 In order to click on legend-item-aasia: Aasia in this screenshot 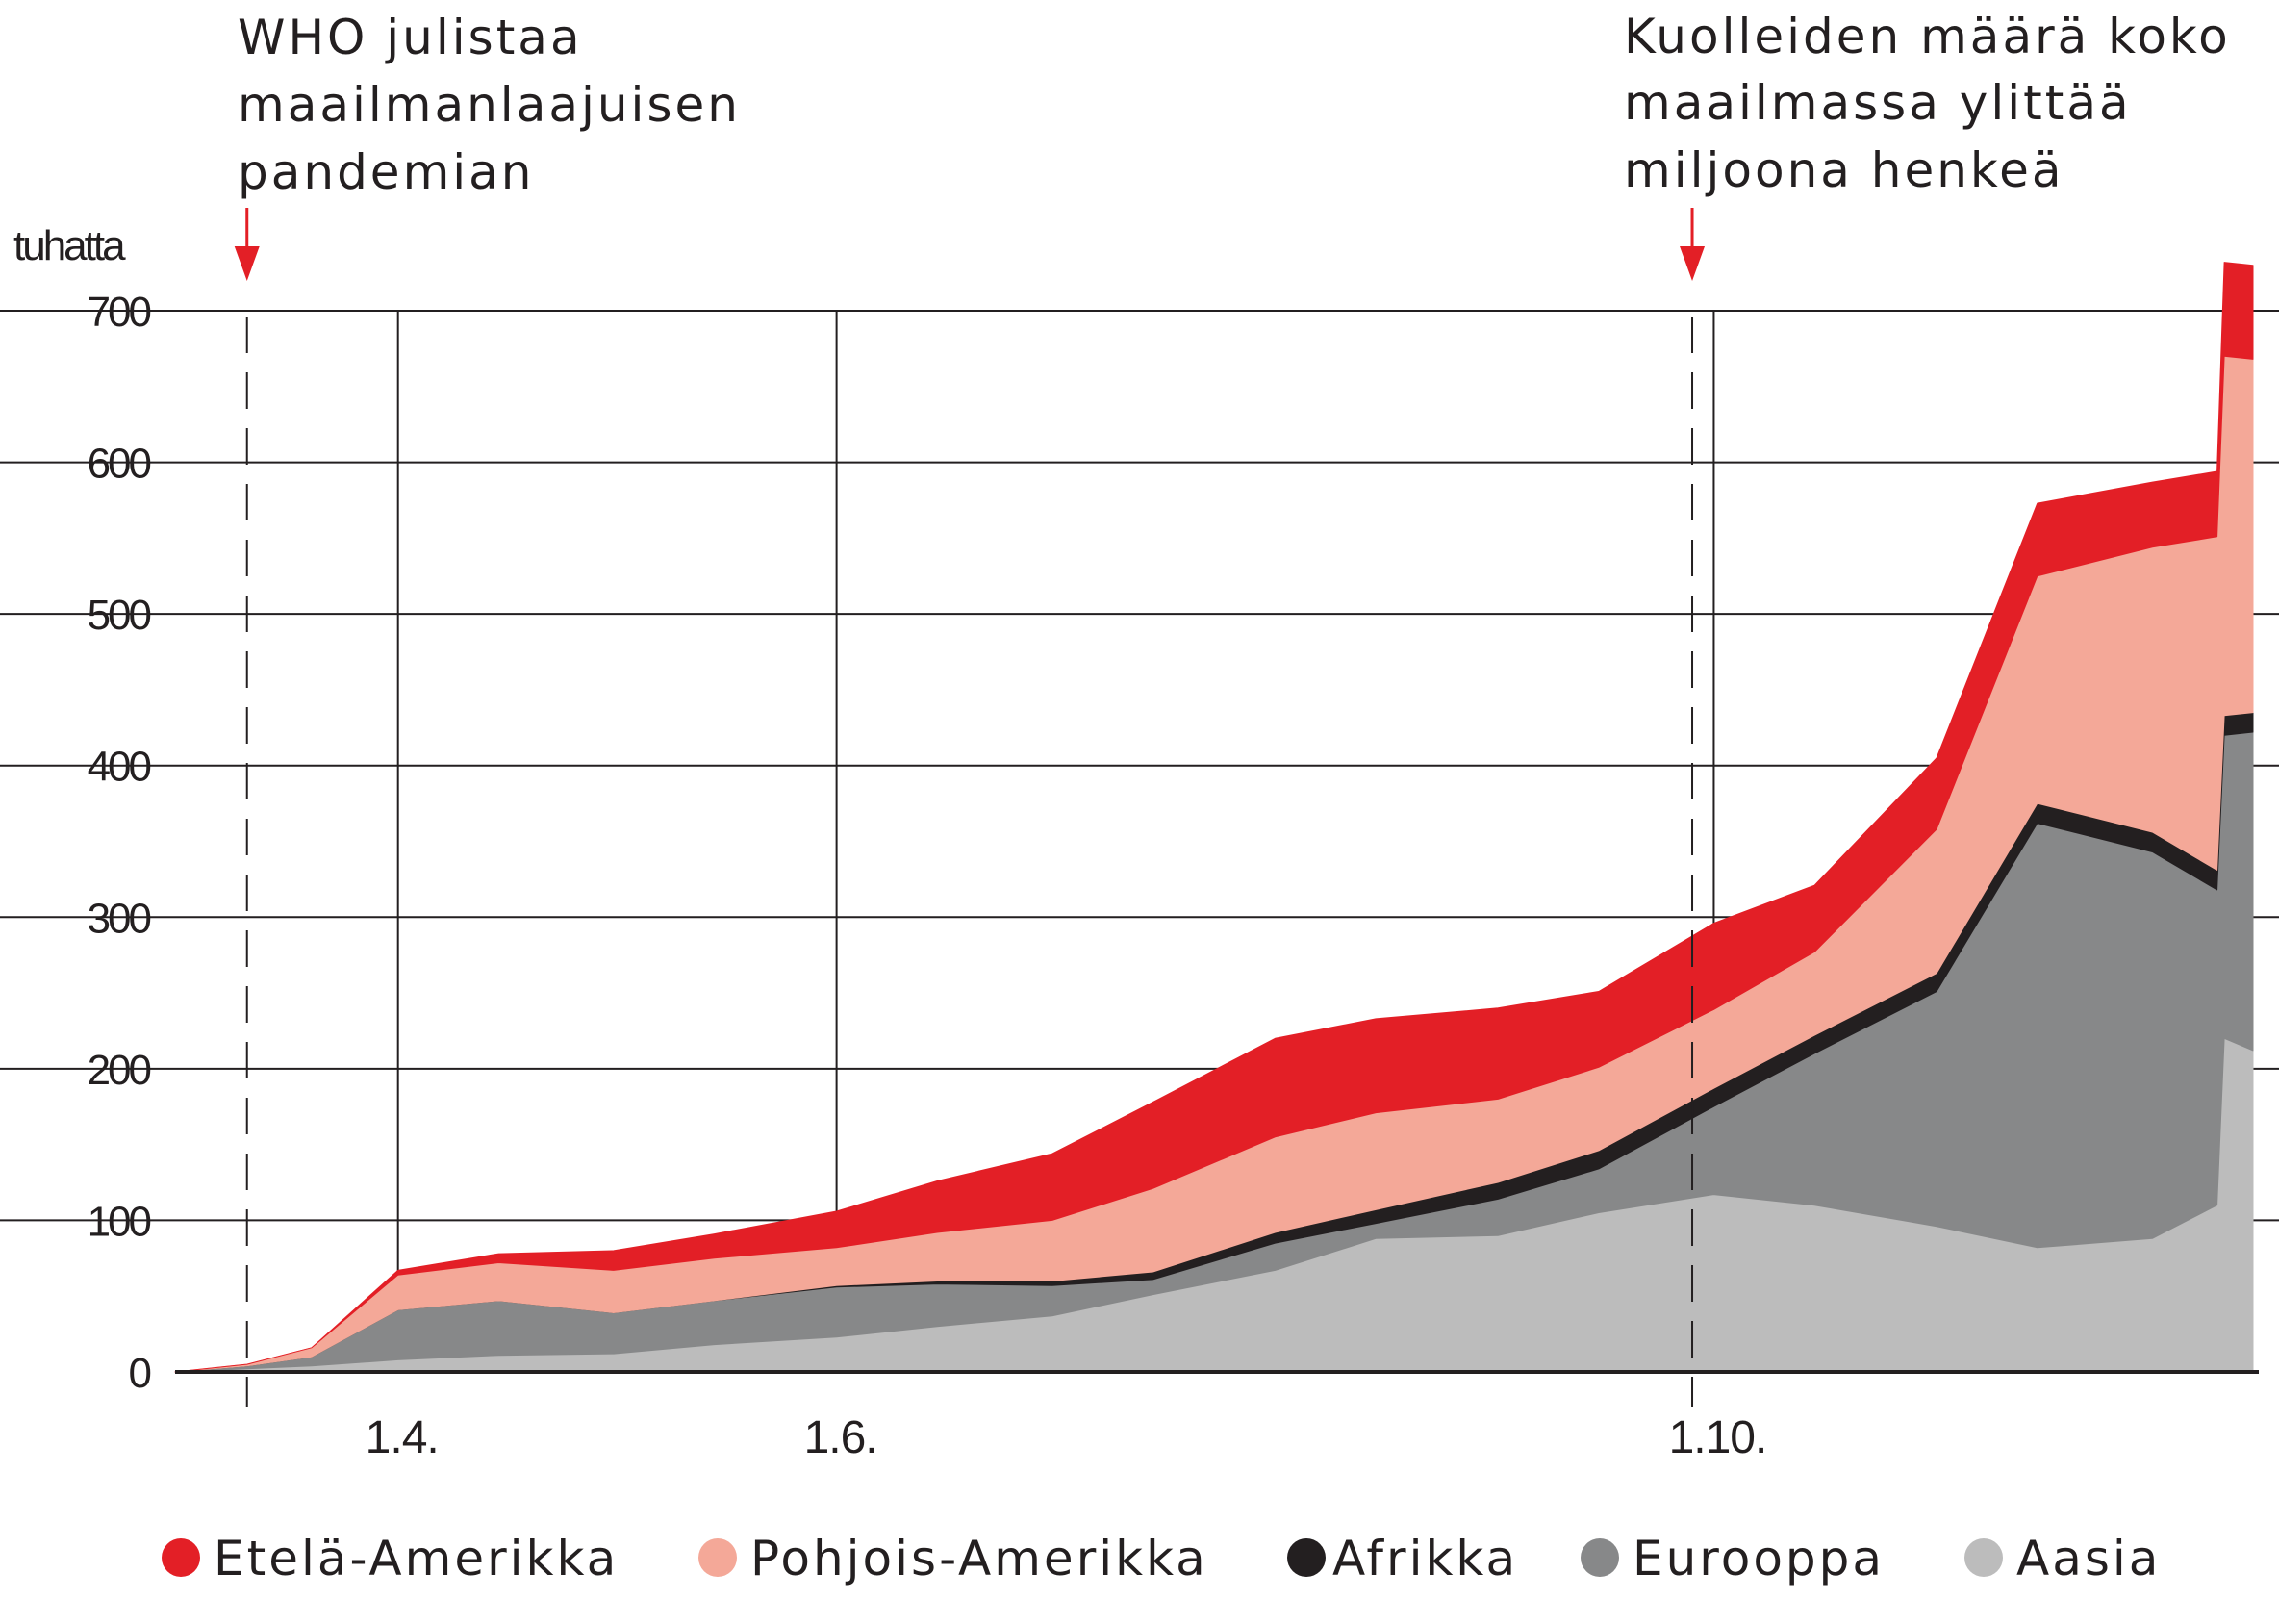, I will do `click(2062, 1559)`.